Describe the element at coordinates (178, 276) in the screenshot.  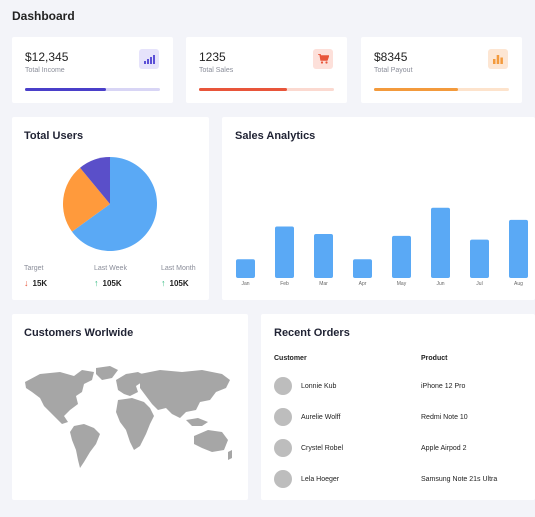
I see `legend-last-month: Last Month ↑ 105K` at that location.